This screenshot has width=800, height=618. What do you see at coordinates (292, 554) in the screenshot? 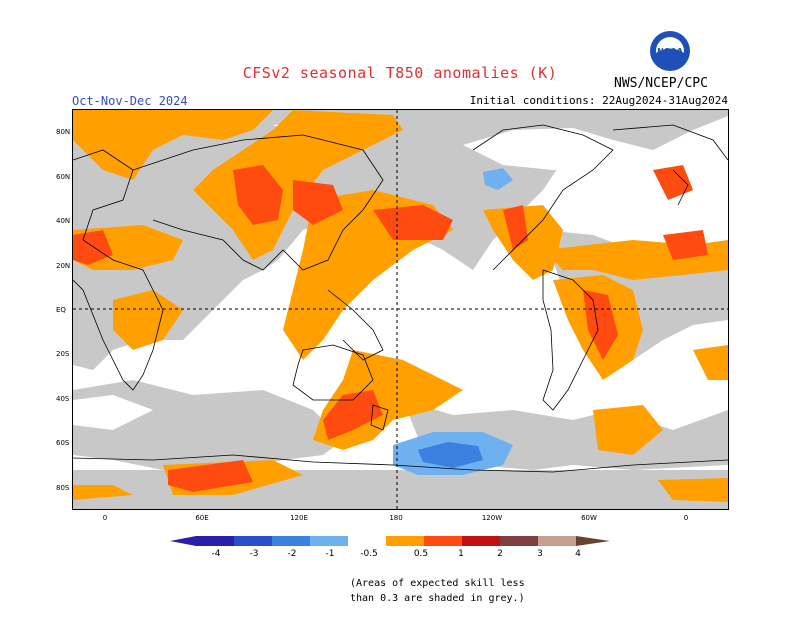
I see `colorbar-label: -2` at bounding box center [292, 554].